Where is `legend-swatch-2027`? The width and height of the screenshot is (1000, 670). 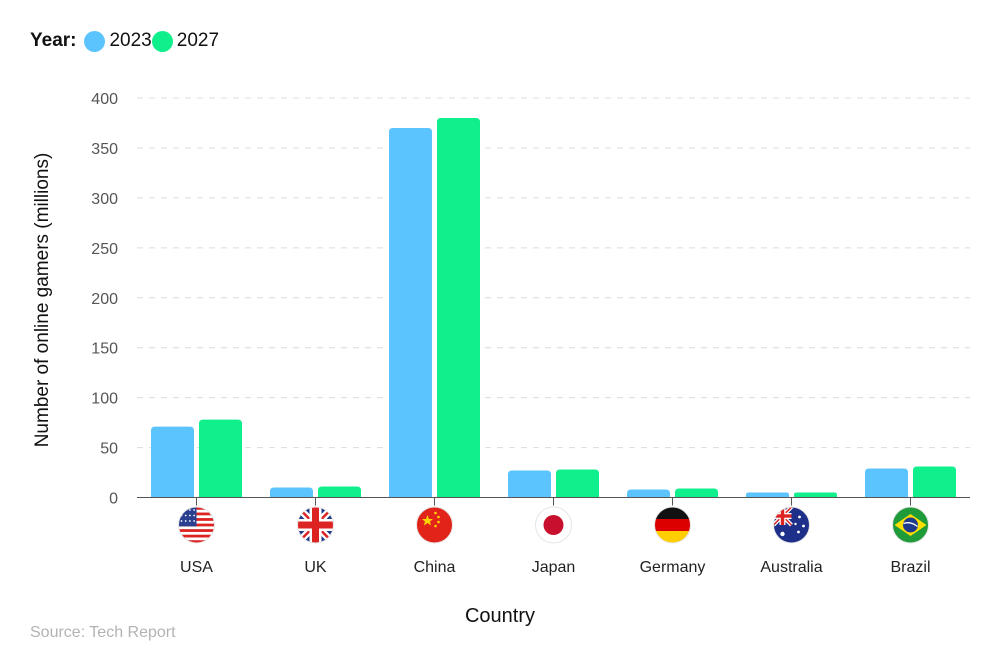 legend-swatch-2027 is located at coordinates (162, 41).